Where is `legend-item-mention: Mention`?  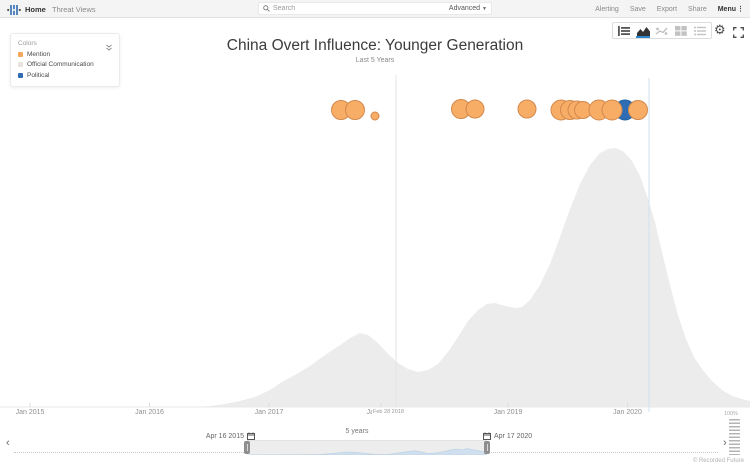
legend-item-mention: Mention is located at coordinates (65, 54).